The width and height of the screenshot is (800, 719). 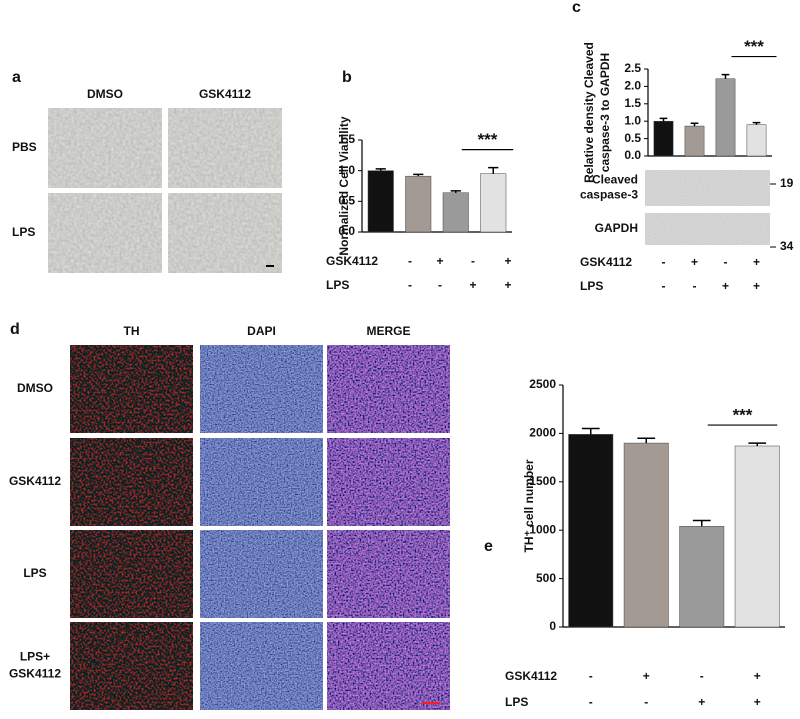 I want to click on y-axis-label: Normalized Cell Viability, so click(x=344, y=185).